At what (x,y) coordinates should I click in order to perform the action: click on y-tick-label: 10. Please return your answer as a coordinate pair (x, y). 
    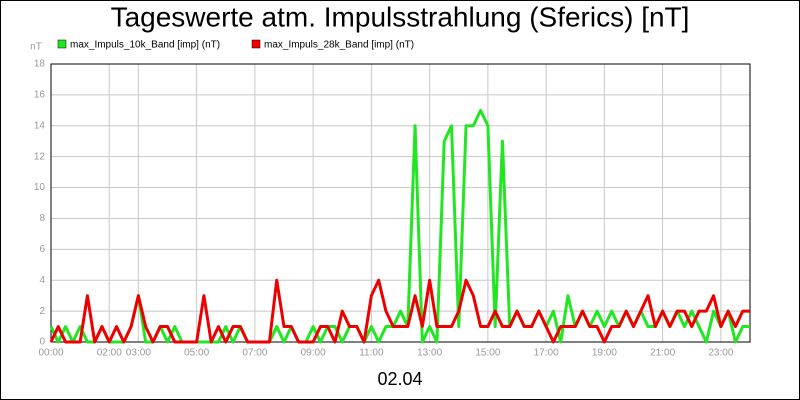
    Looking at the image, I should click on (40, 187).